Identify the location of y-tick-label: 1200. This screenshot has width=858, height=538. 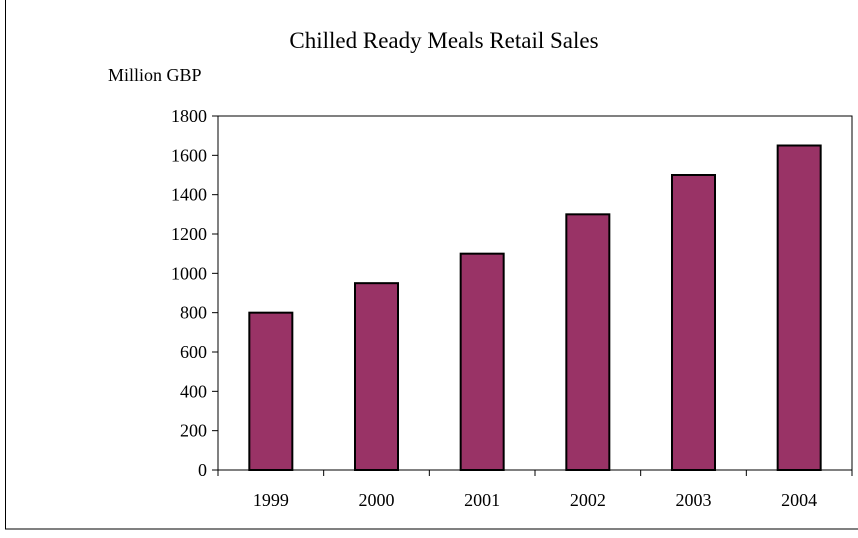
(189, 234).